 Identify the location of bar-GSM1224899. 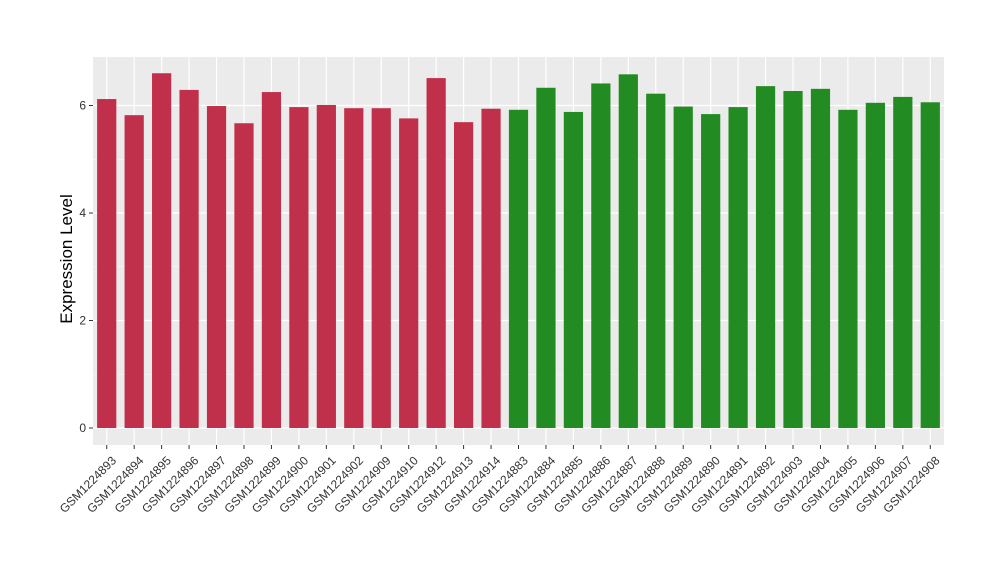
(271, 260).